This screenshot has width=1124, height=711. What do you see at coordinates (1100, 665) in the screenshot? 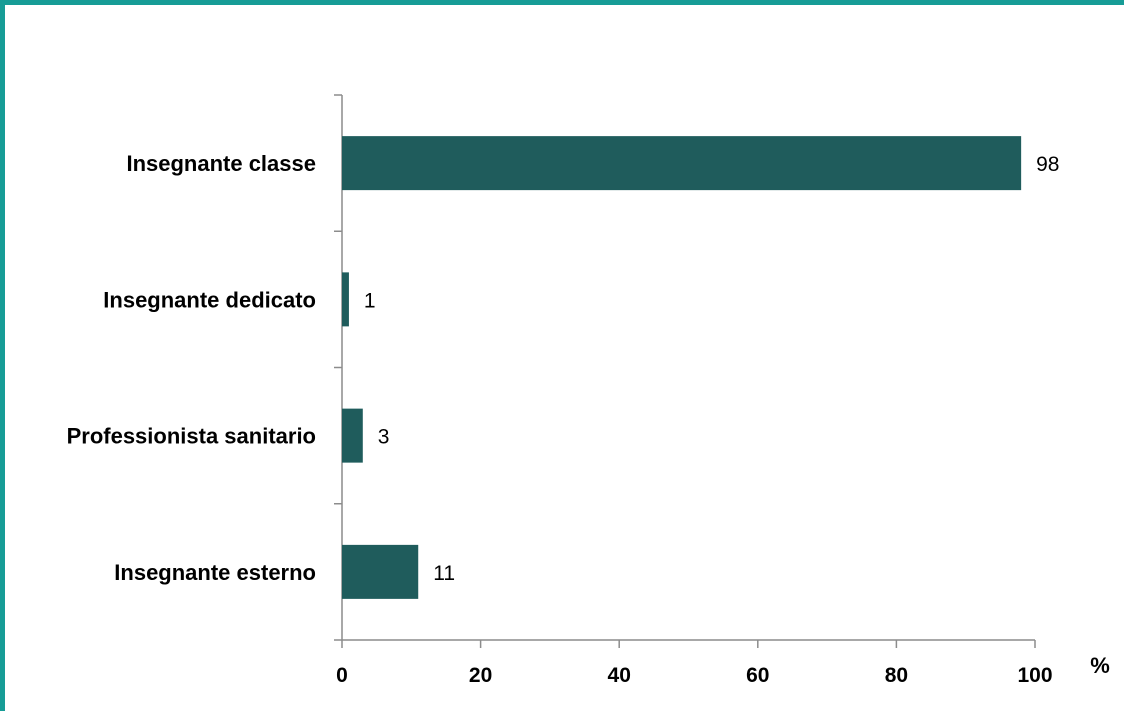
I see `x-unit-label: %` at bounding box center [1100, 665].